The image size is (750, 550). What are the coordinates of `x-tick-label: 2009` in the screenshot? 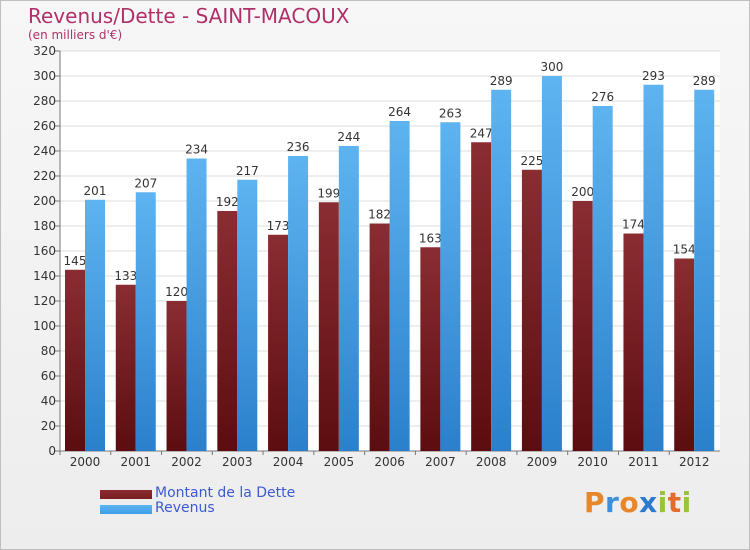 It's located at (542, 462).